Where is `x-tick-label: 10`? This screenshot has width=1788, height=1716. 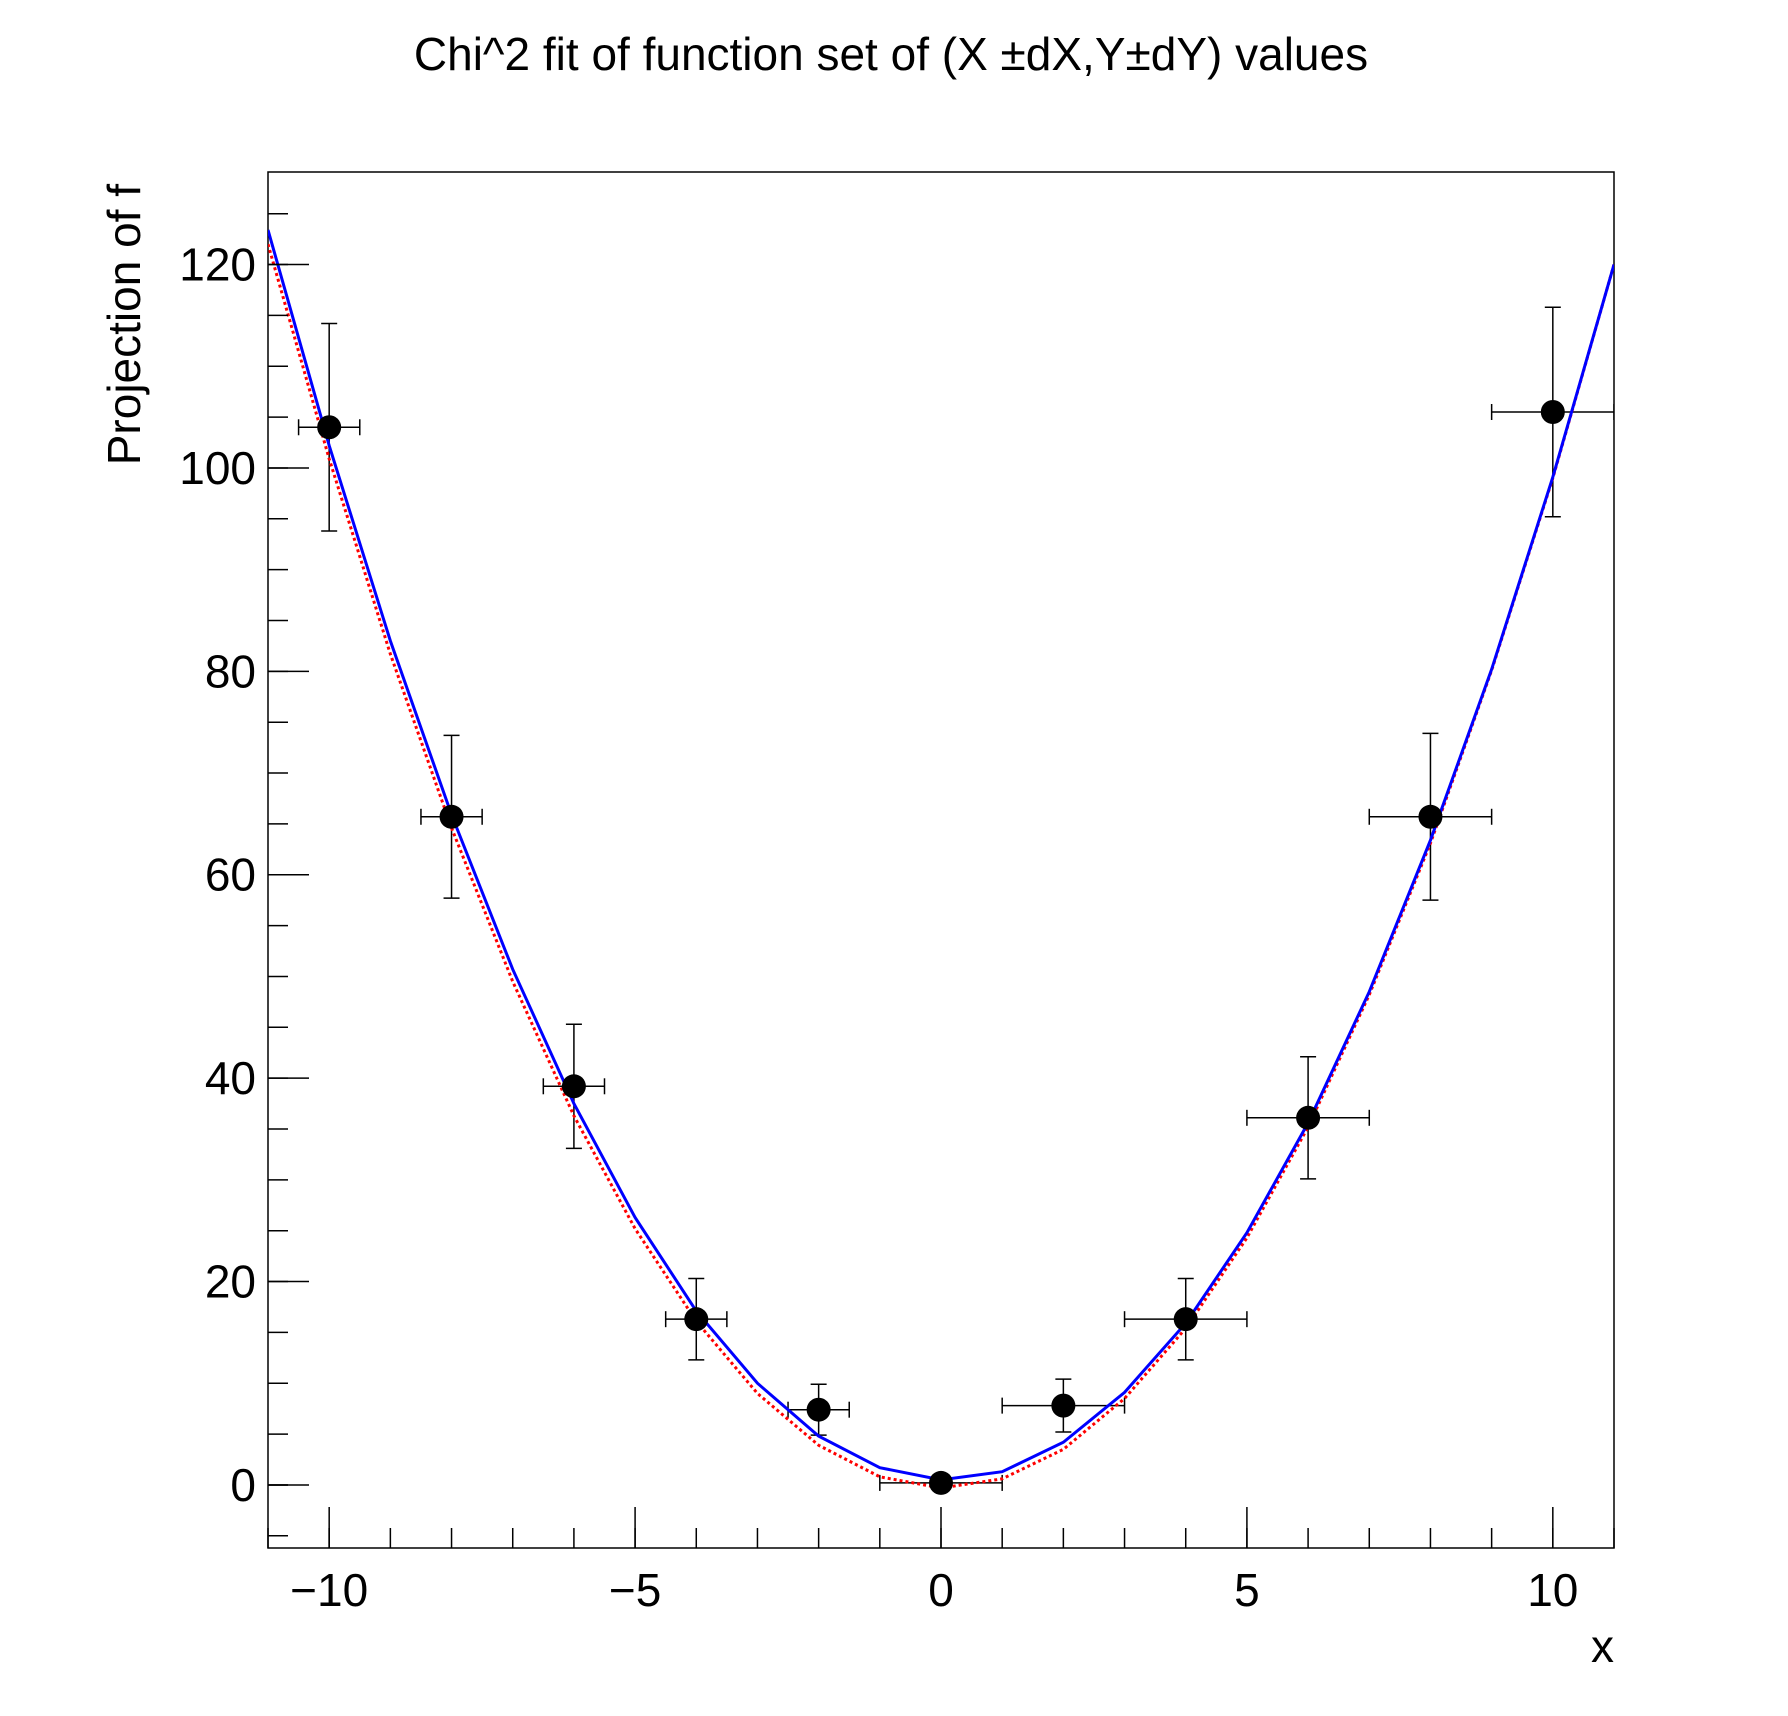 x-tick-label: 10 is located at coordinates (1552, 1590).